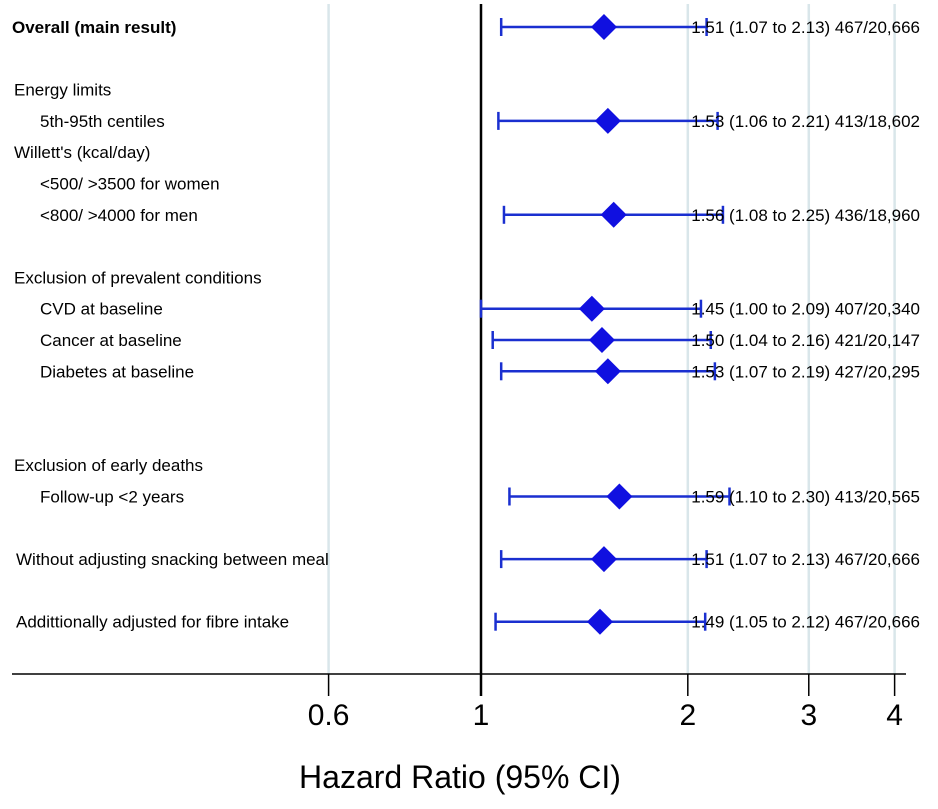  What do you see at coordinates (481, 715) in the screenshot?
I see `x-tick-label: 1` at bounding box center [481, 715].